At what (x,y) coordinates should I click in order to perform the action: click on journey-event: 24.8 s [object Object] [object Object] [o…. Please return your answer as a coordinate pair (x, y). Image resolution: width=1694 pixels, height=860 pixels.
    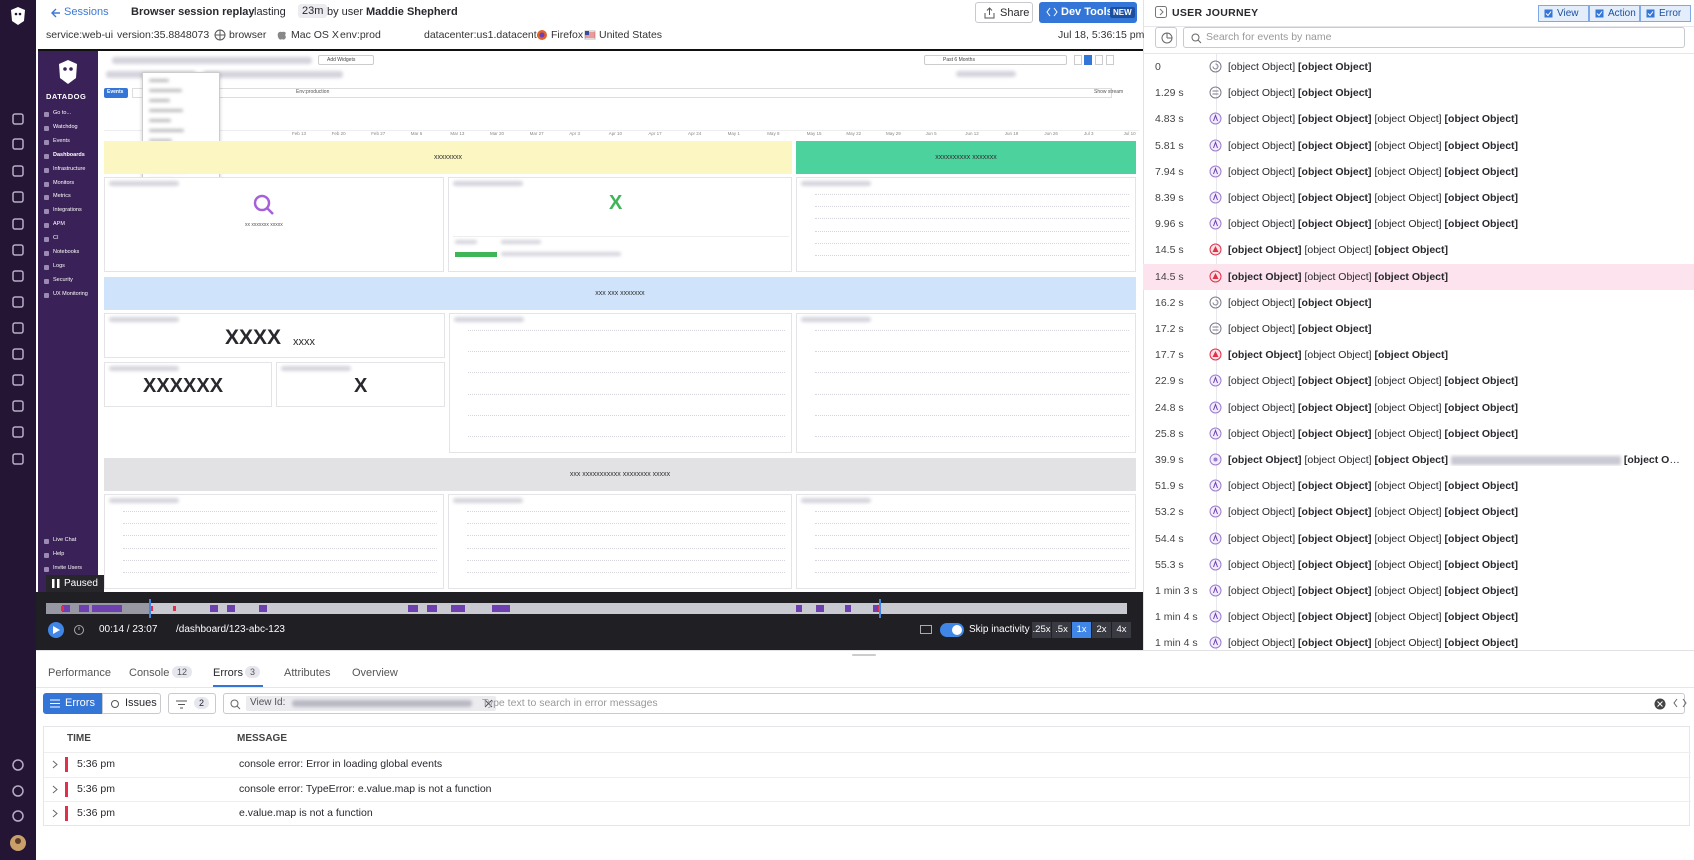
    Looking at the image, I should click on (1418, 408).